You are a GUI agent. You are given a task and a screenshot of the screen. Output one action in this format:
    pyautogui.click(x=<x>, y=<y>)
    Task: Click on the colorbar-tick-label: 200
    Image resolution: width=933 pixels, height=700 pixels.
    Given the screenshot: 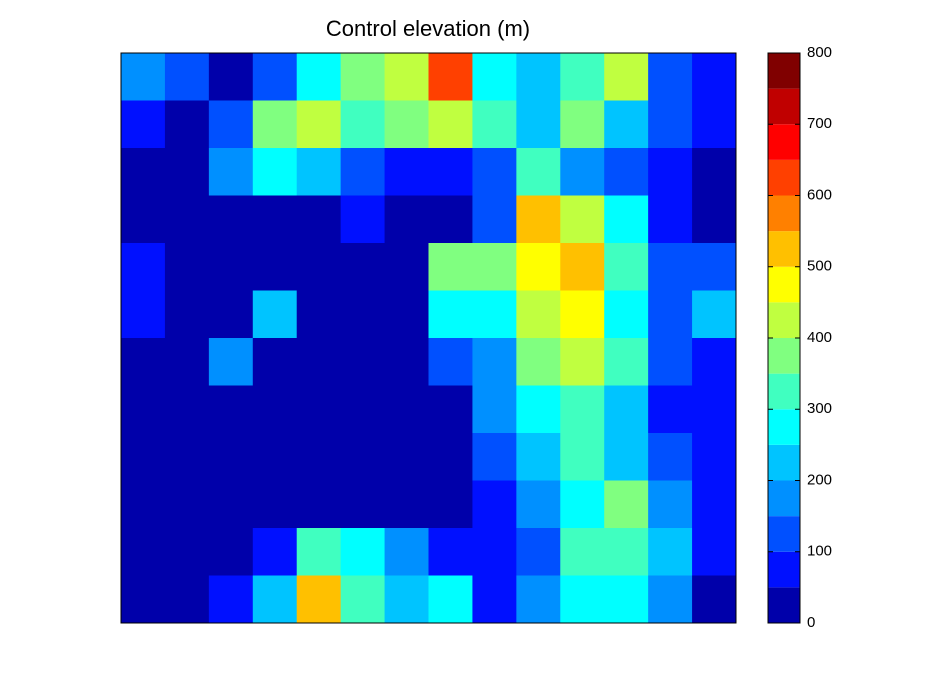 What is the action you would take?
    pyautogui.click(x=819, y=479)
    